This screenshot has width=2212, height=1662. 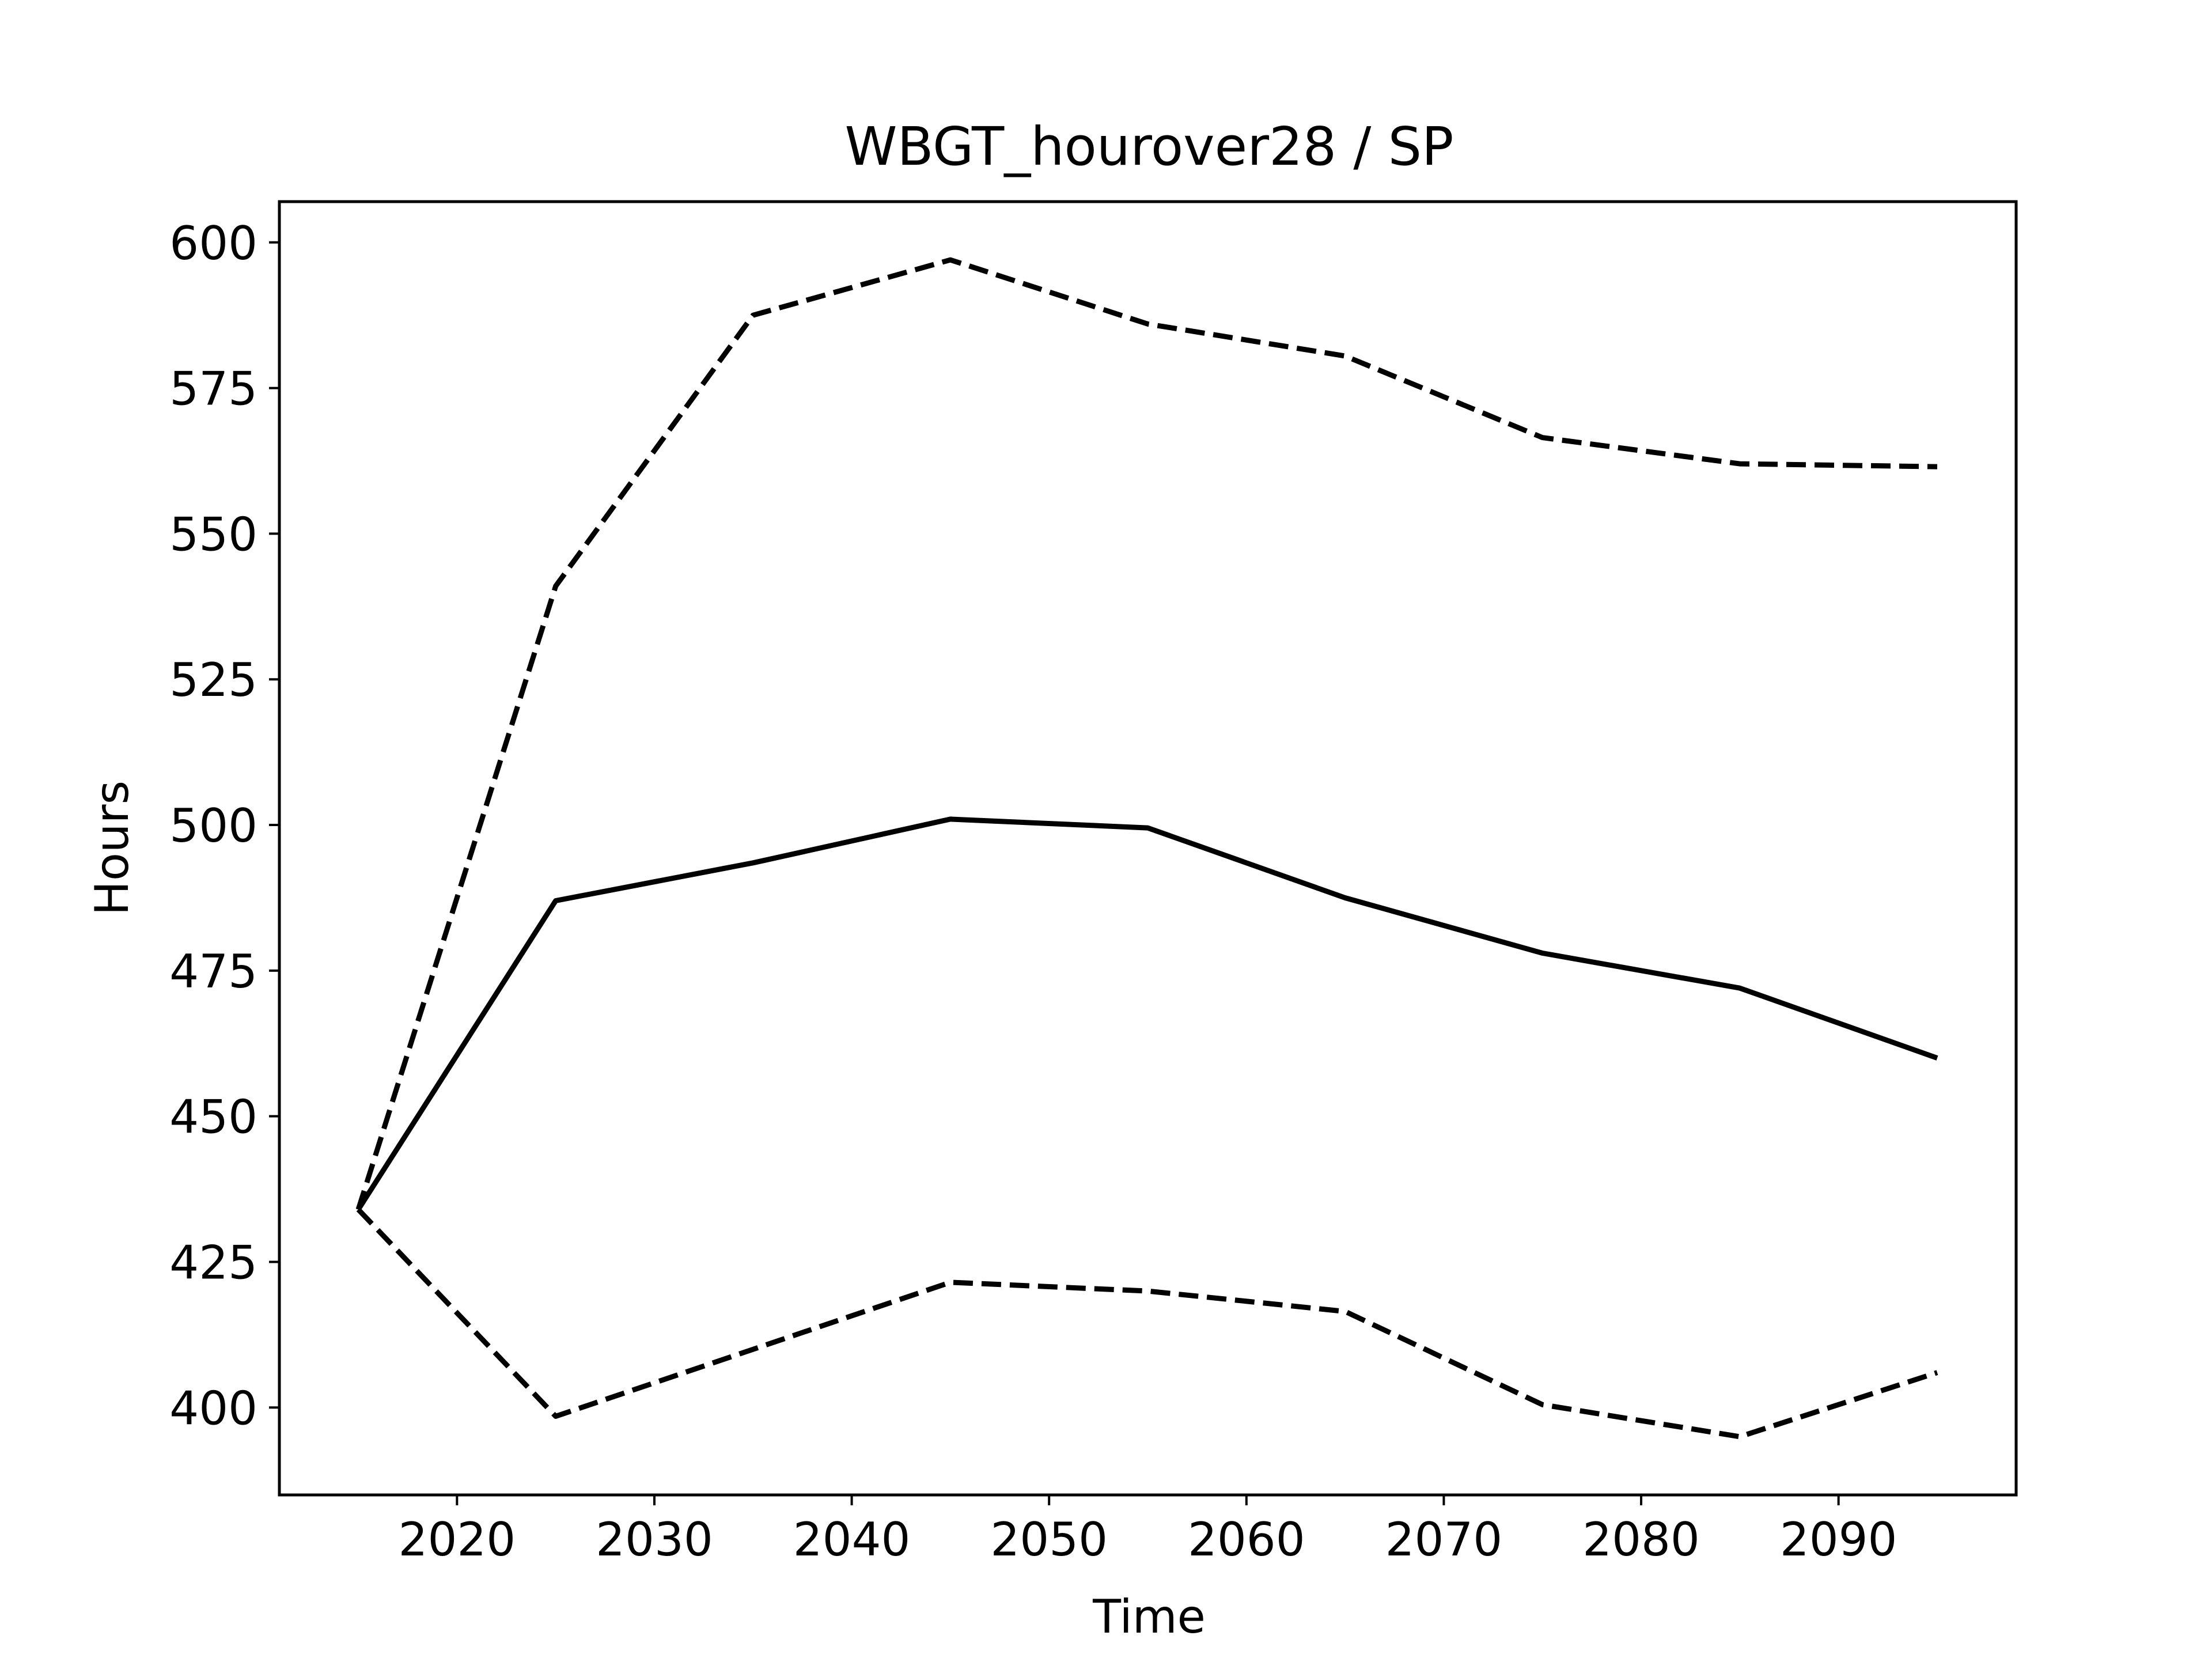 What do you see at coordinates (213, 1262) in the screenshot?
I see `y-tick-label: 425` at bounding box center [213, 1262].